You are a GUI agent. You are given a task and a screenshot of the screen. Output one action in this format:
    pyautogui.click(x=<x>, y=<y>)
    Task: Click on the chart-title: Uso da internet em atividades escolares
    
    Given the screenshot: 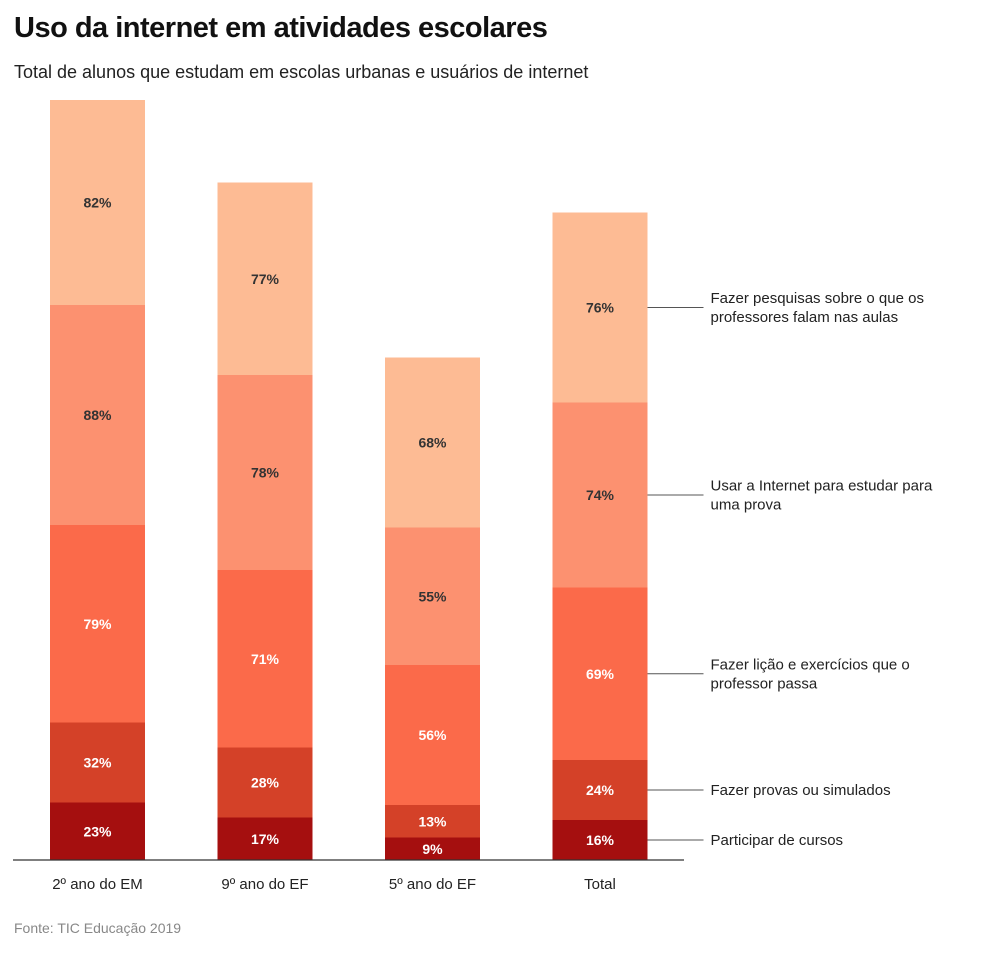 What is the action you would take?
    pyautogui.click(x=281, y=28)
    